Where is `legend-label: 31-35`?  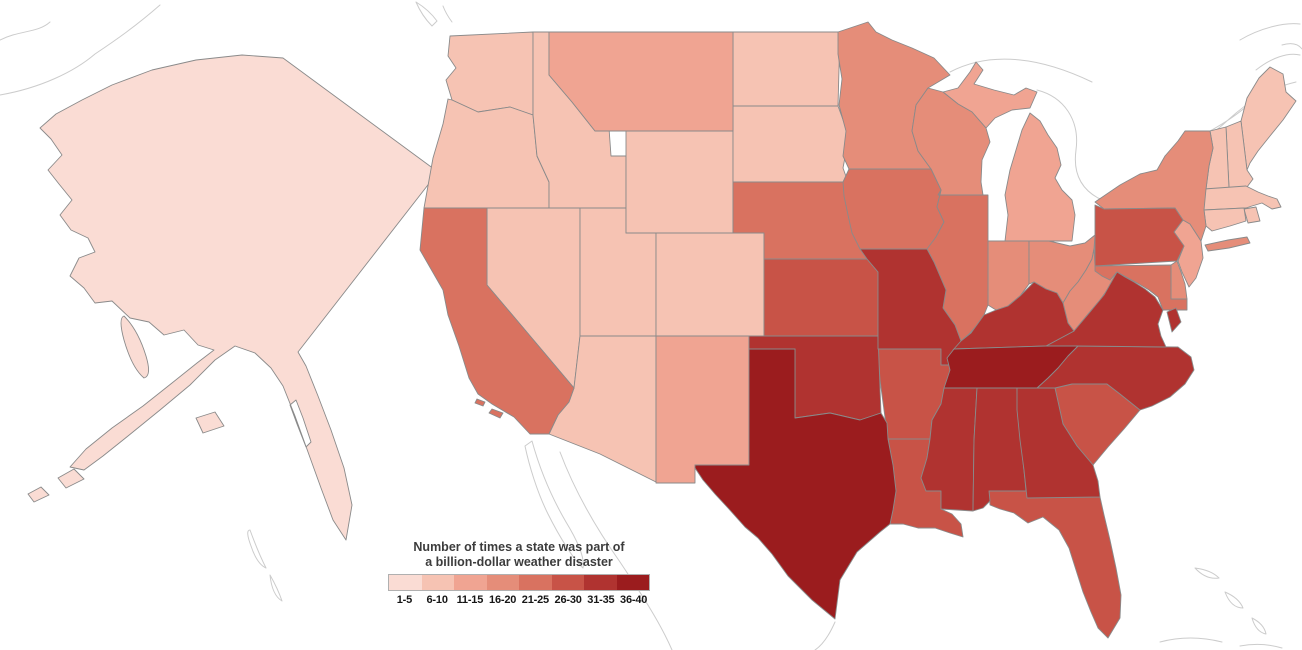
legend-label: 31-35 is located at coordinates (601, 599).